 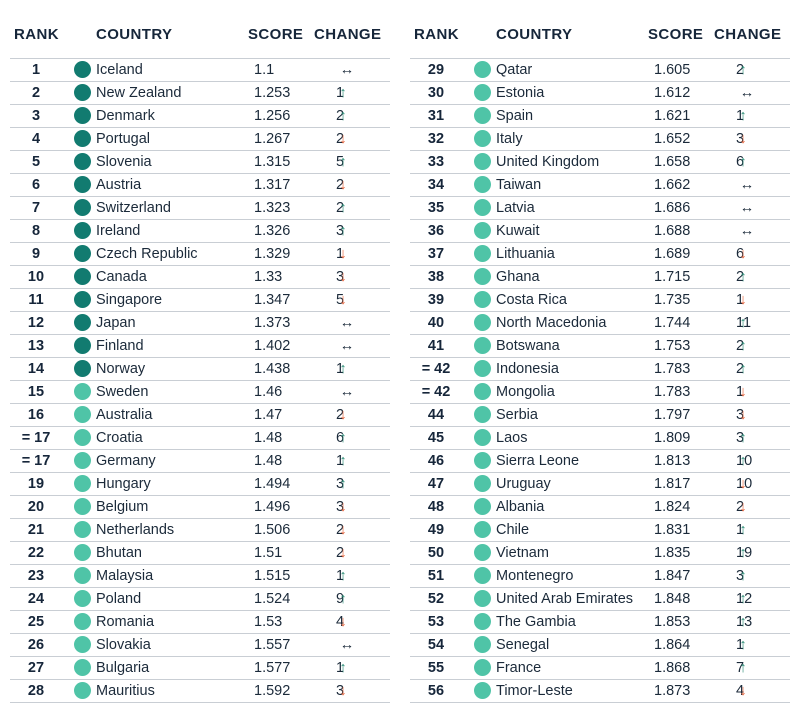 I want to click on score-cell: 1.848, so click(x=672, y=599).